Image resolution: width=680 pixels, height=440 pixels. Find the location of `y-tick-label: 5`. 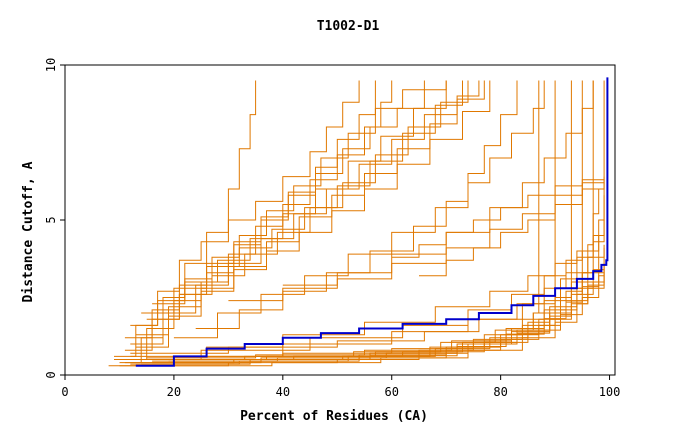

y-tick-label: 5 is located at coordinates (51, 219).